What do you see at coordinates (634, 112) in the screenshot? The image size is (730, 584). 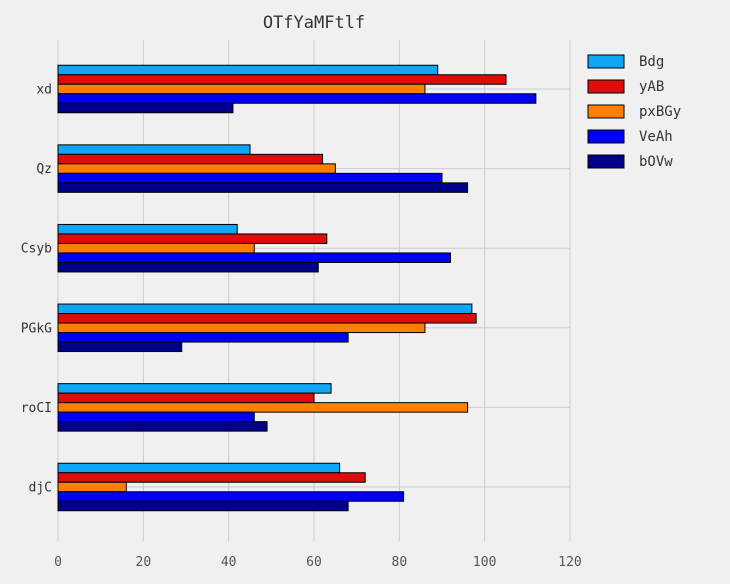 I see `legend: Bdg yAB pxBGy VeAh bOVw` at bounding box center [634, 112].